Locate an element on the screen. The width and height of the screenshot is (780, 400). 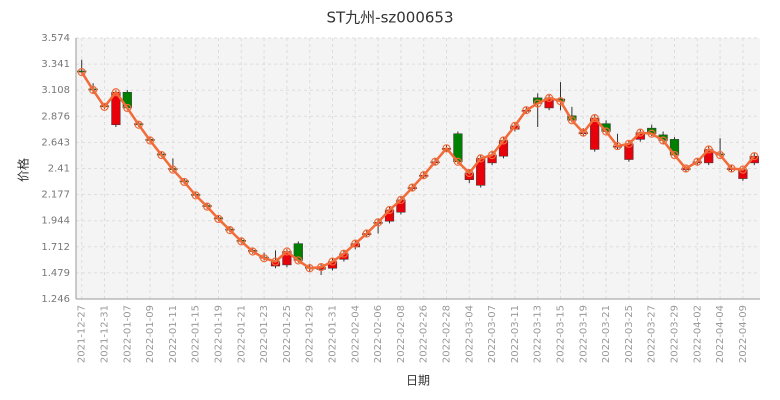
x-tick-label: 2022-03-19 is located at coordinates (583, 334).